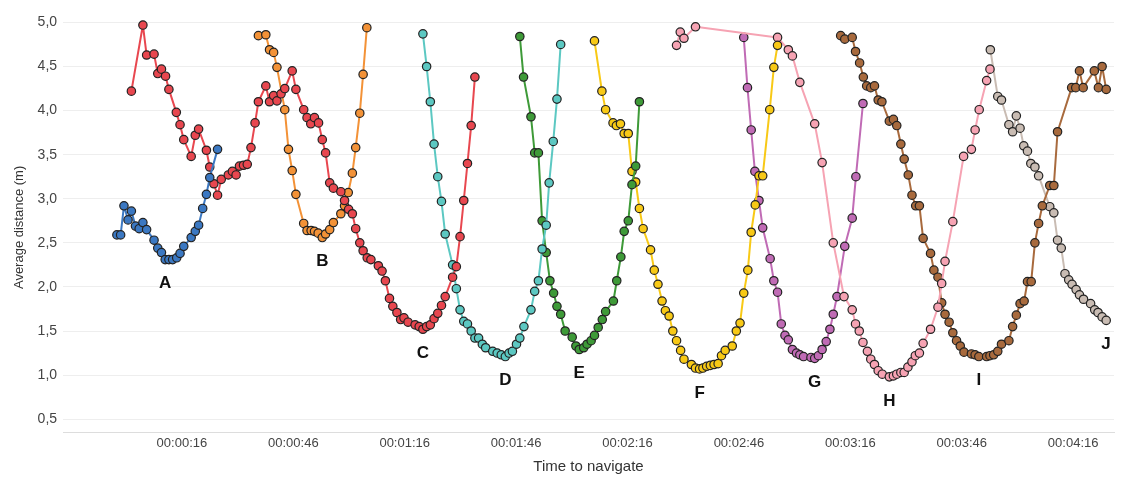 The width and height of the screenshot is (1130, 488). What do you see at coordinates (47, 285) in the screenshot?
I see `y-tick-label: 2,0` at bounding box center [47, 285].